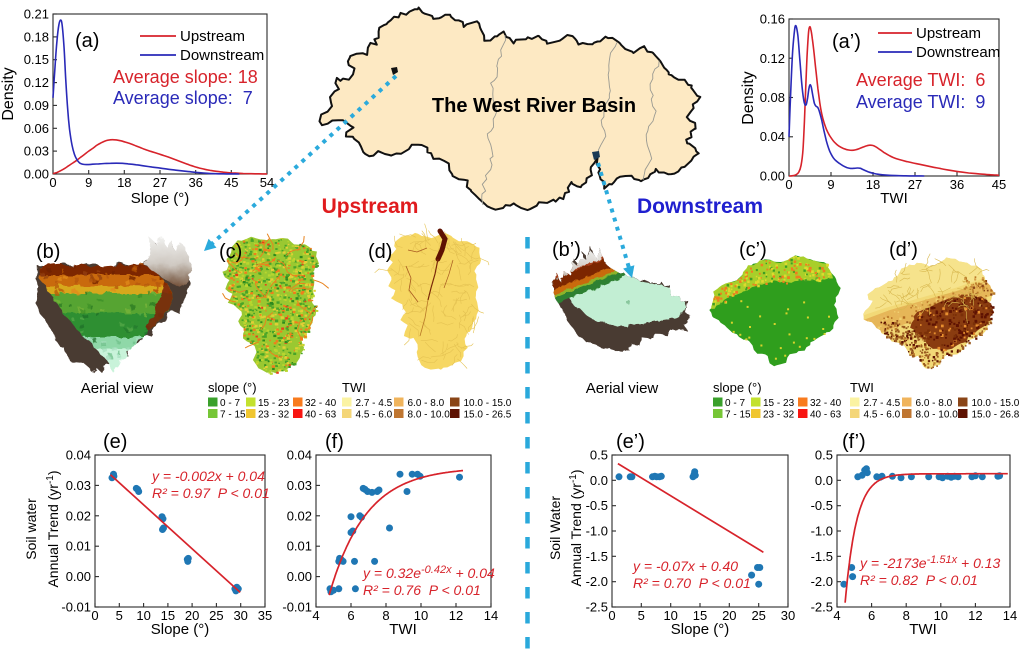  Describe the element at coordinates (78, 546) in the screenshot. I see `svg-text: 0.01` at that location.